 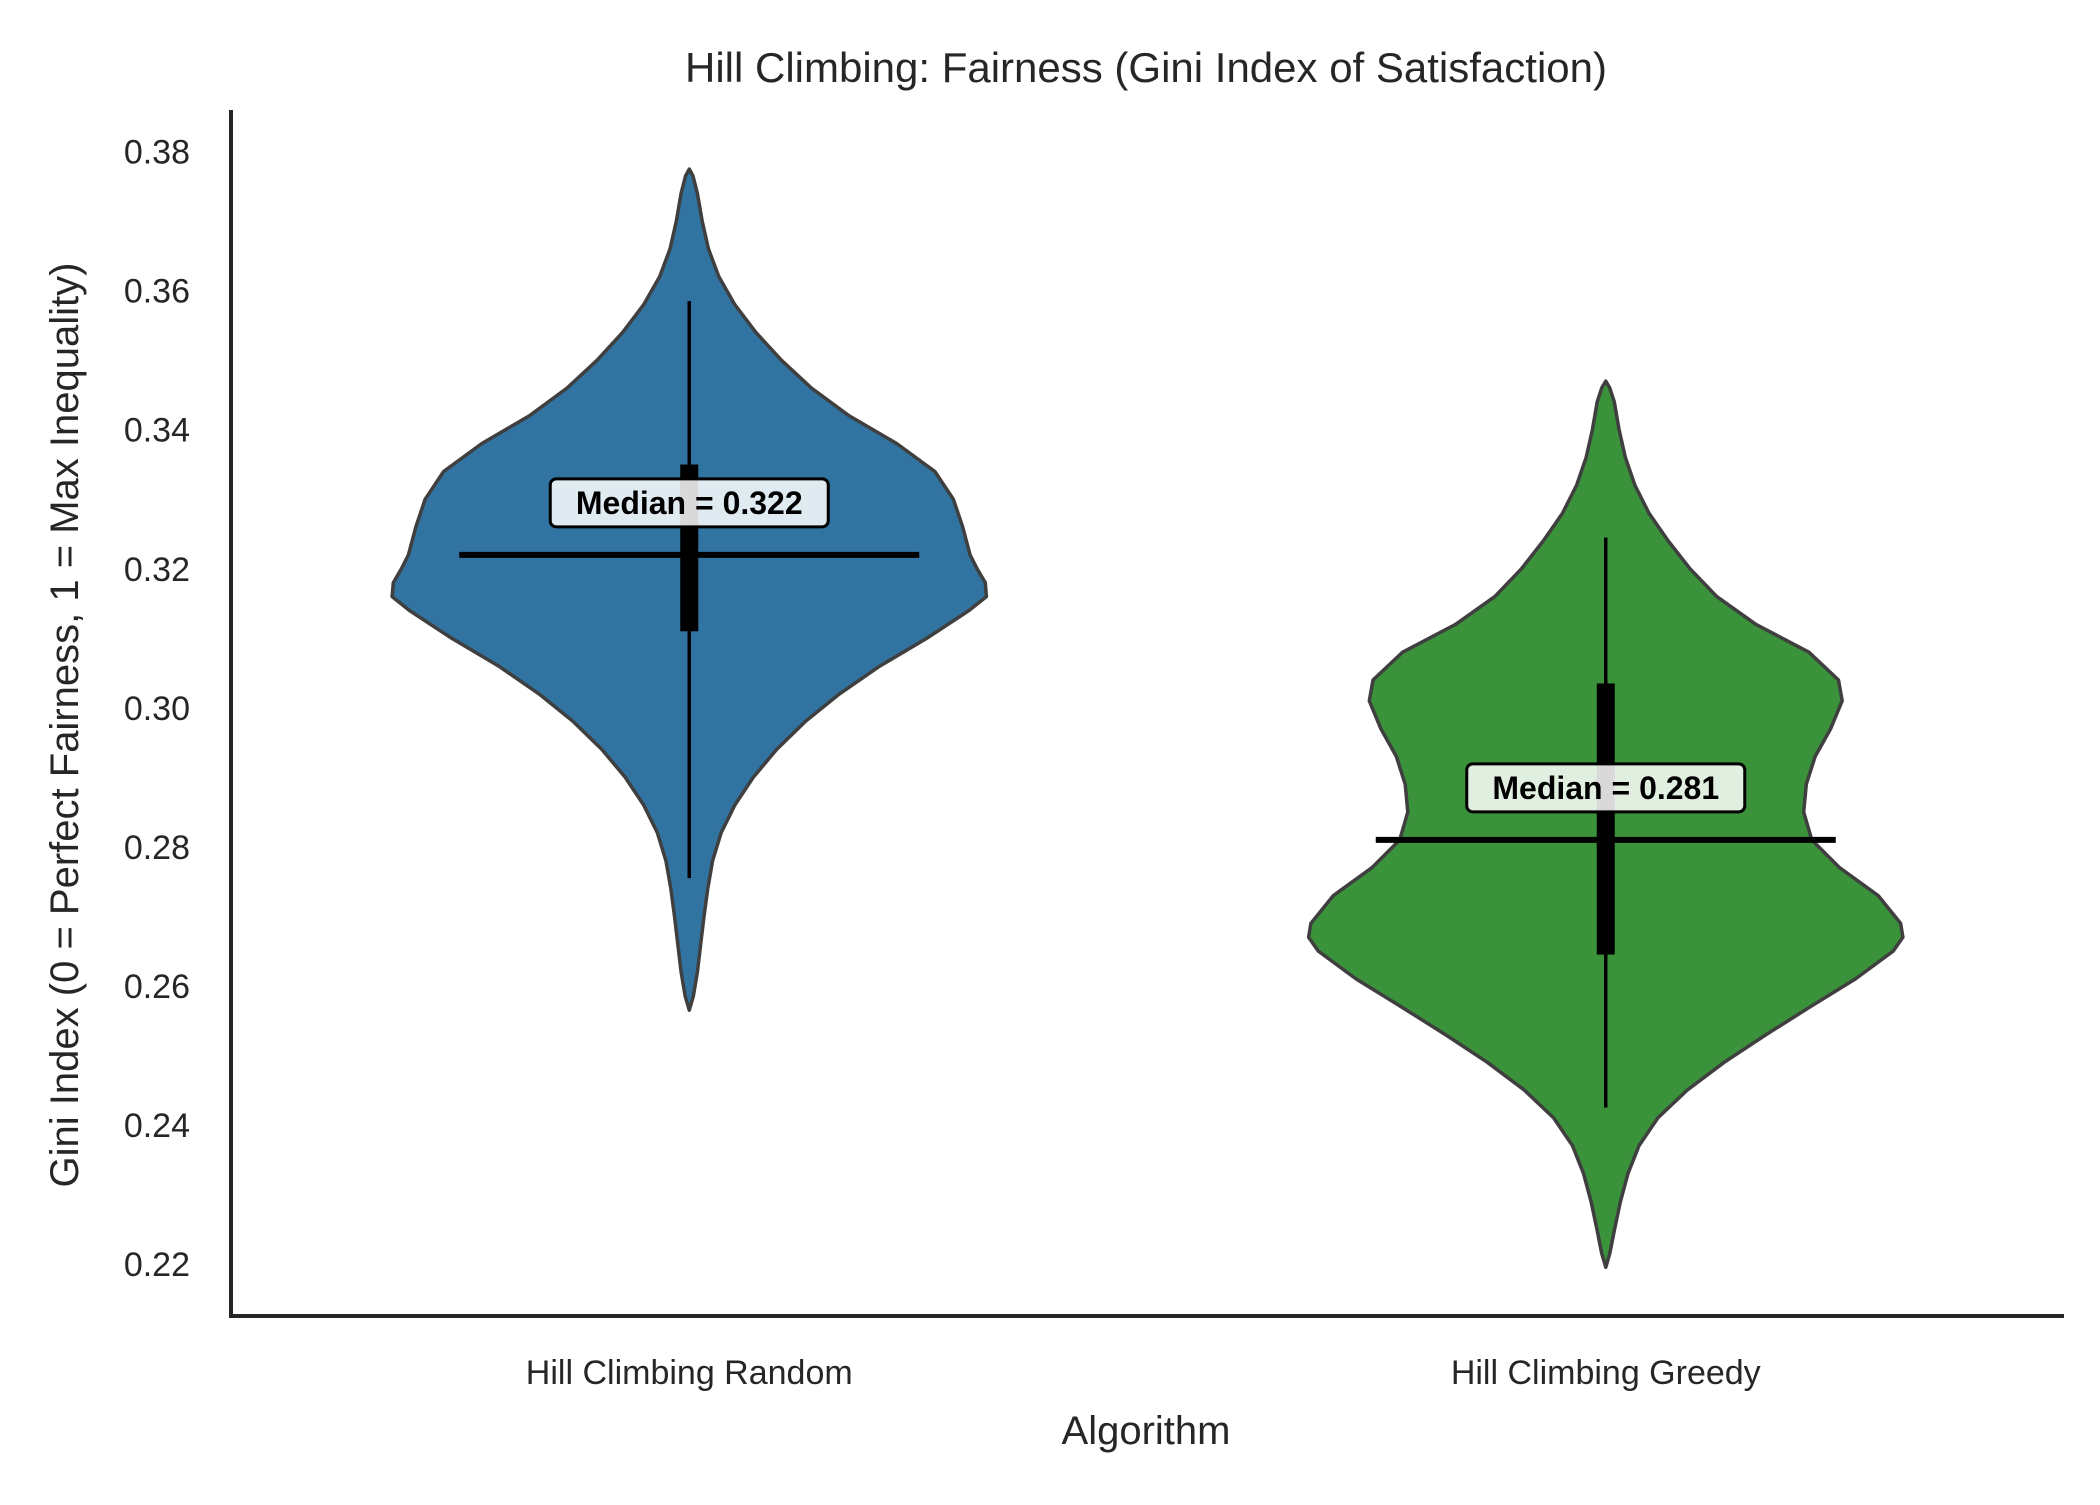 What do you see at coordinates (1606, 1373) in the screenshot?
I see `x-tick-label: Hill Climbing Greedy` at bounding box center [1606, 1373].